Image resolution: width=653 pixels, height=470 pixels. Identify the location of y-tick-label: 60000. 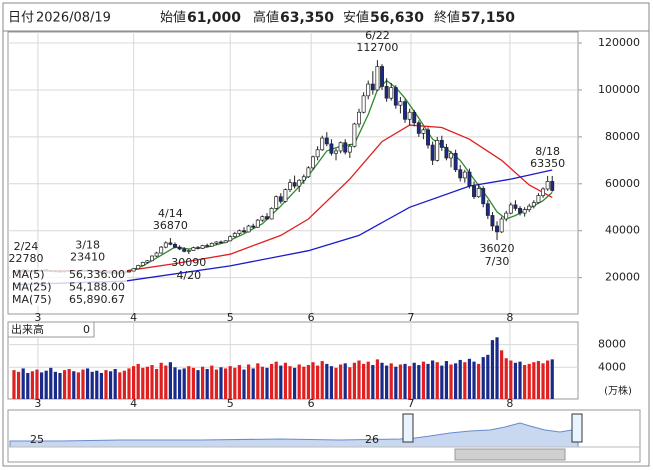
(622, 183).